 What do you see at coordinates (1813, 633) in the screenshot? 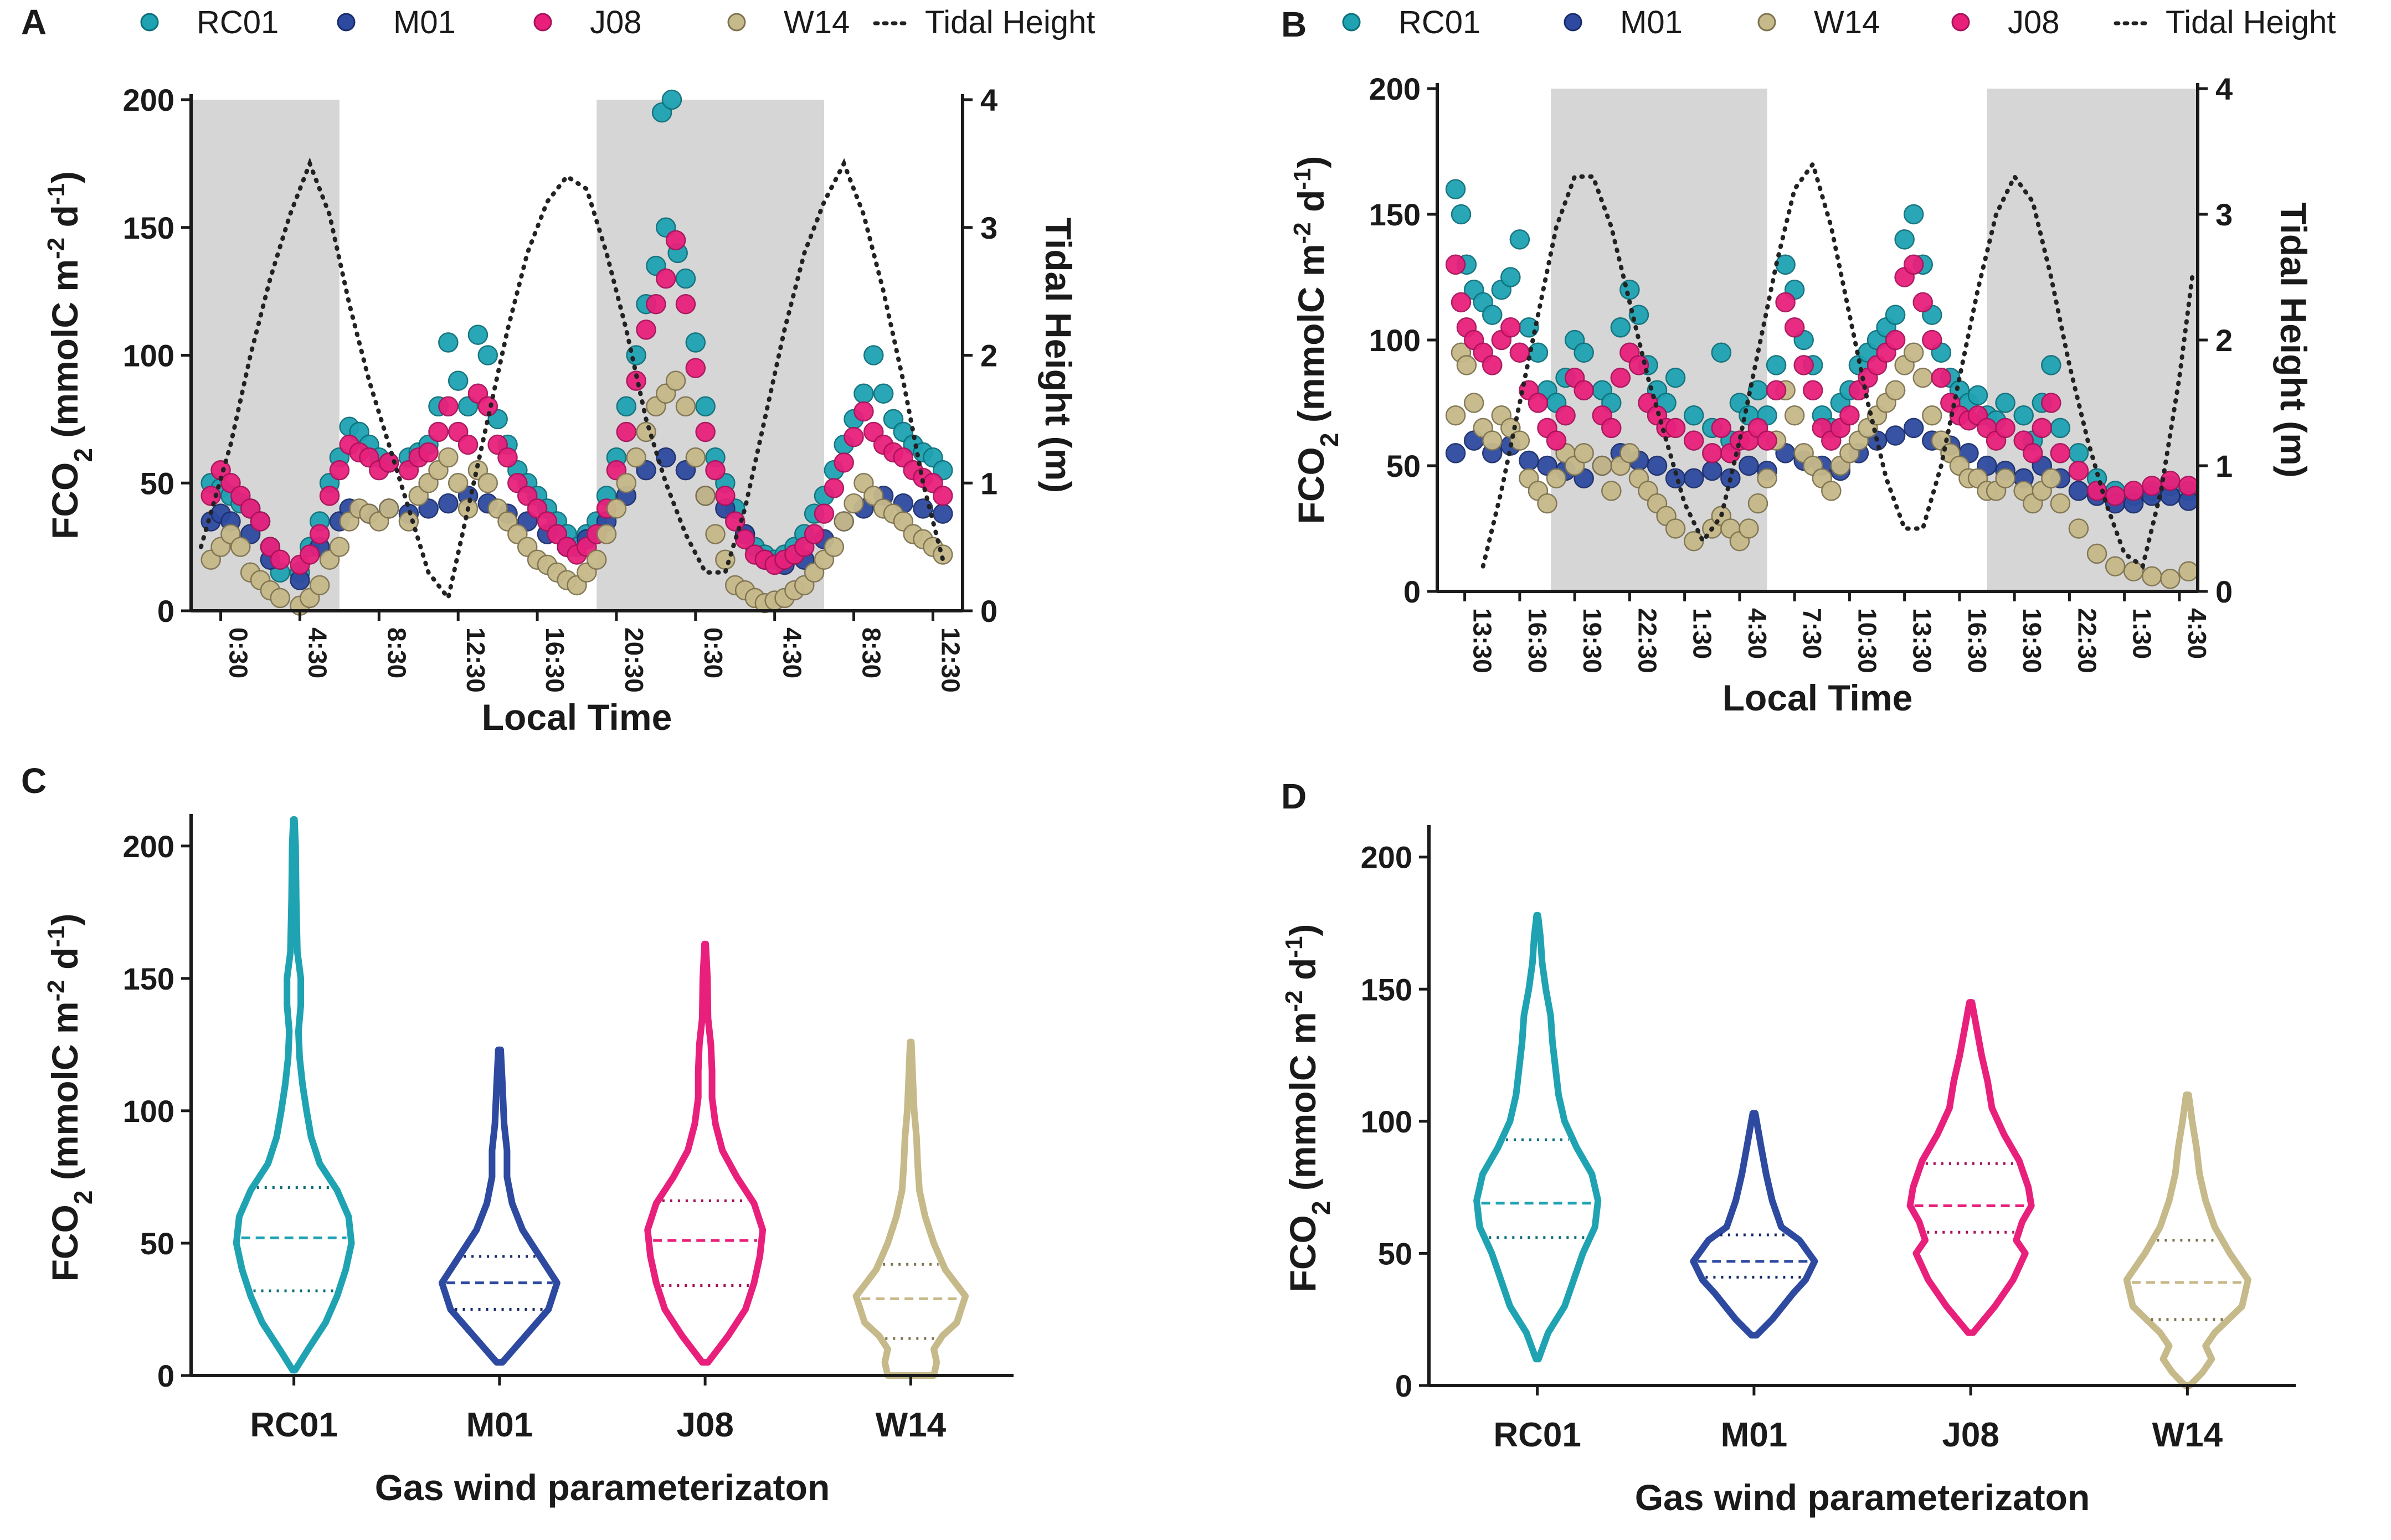
I see `x-tick-label: 7:30` at bounding box center [1813, 633].